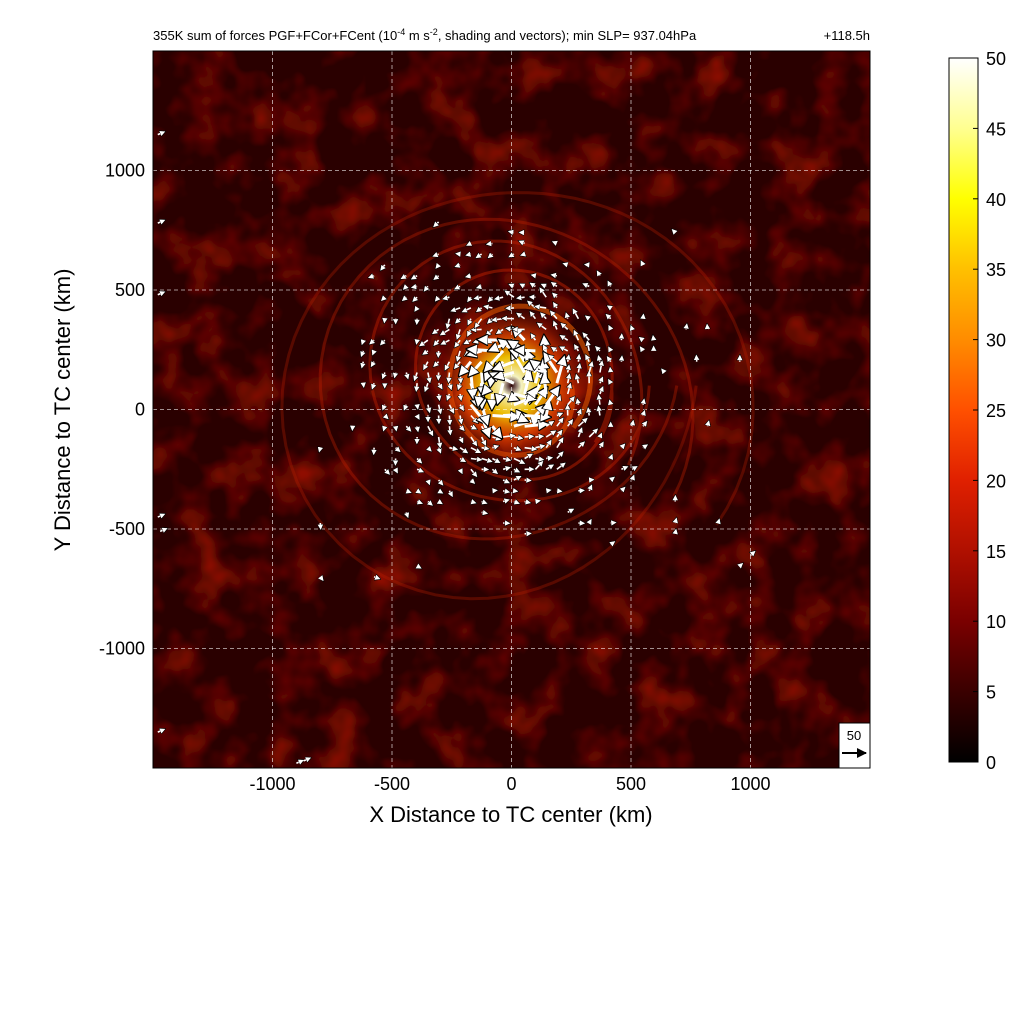 The image size is (1024, 1024). Describe the element at coordinates (996, 411) in the screenshot. I see `colorbar-tick-label: 25` at that location.